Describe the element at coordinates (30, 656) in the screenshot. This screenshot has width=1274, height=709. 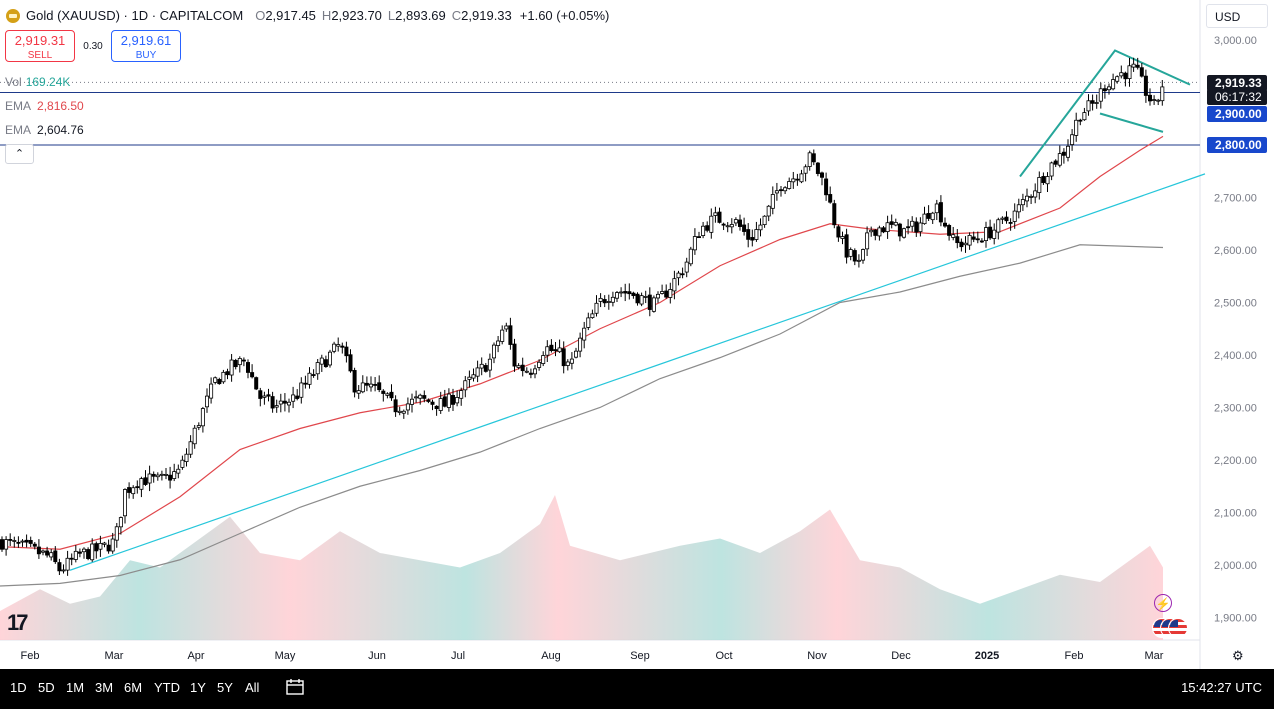
I see `time-tick-0: Feb` at that location.